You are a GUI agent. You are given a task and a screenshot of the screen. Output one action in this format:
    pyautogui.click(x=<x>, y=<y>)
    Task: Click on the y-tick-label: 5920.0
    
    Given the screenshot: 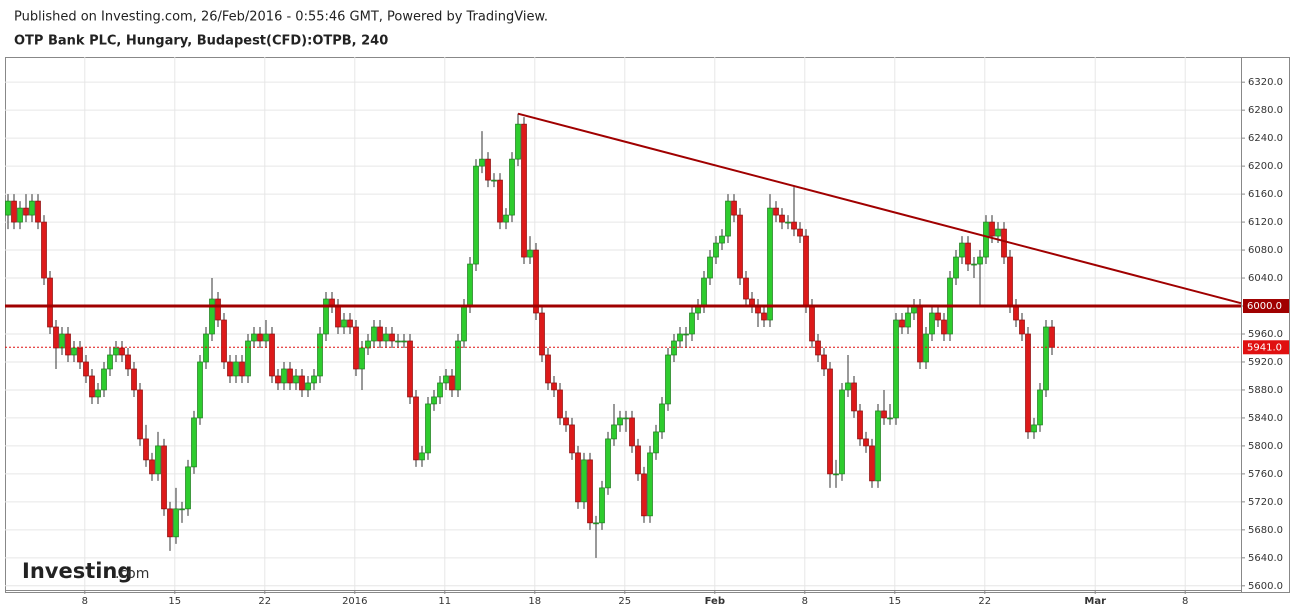 What is the action you would take?
    pyautogui.click(x=1265, y=362)
    